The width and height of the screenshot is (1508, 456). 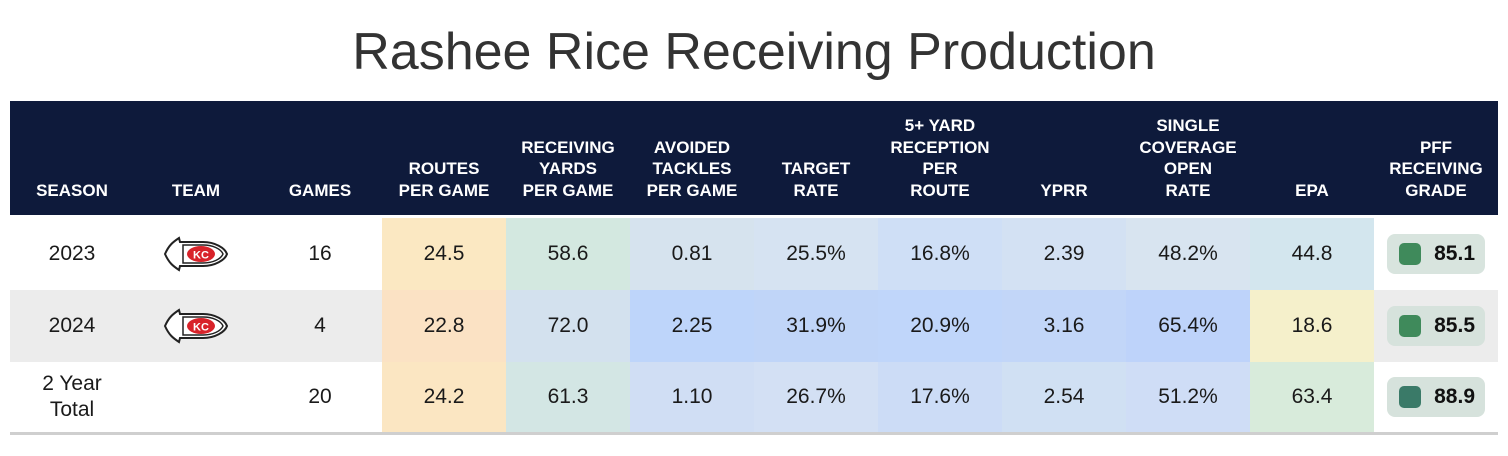 I want to click on yprr-cell: 2.54, so click(x=1064, y=397).